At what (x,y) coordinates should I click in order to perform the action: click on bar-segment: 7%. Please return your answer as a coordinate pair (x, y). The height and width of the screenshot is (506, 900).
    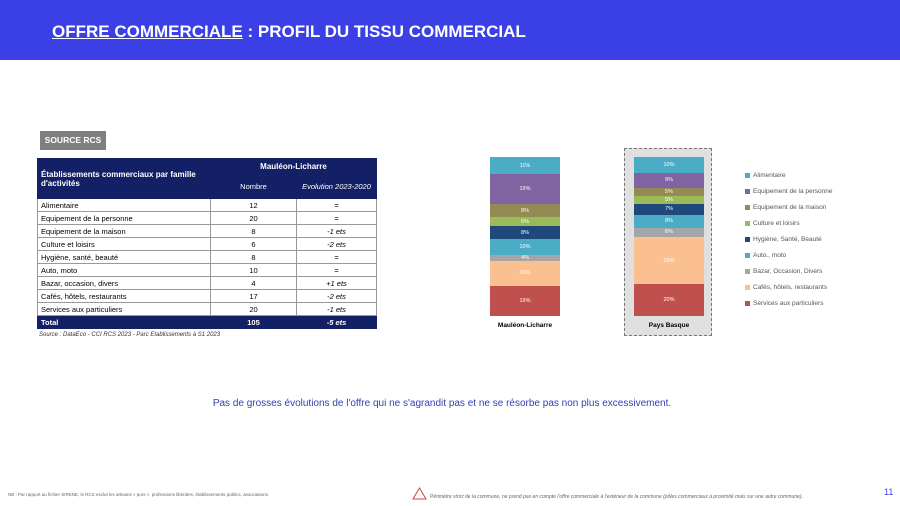
    Looking at the image, I should click on (669, 209).